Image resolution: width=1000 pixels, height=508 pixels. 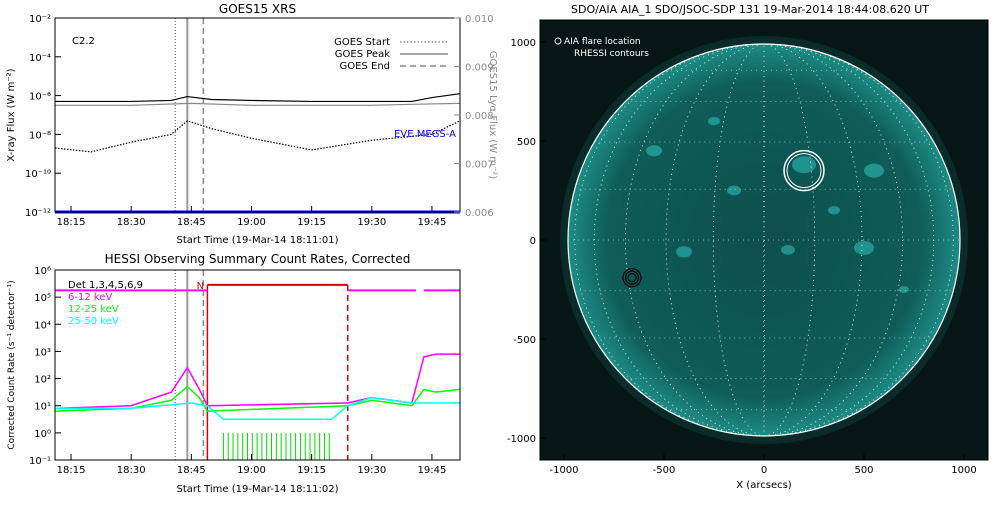 I want to click on night-label: N, so click(x=200, y=286).